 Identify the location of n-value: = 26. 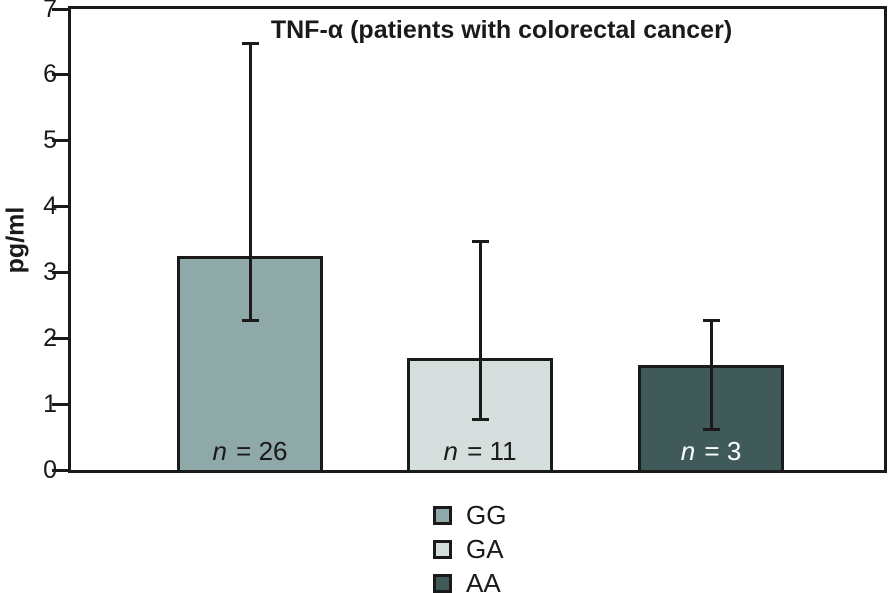
(258, 451).